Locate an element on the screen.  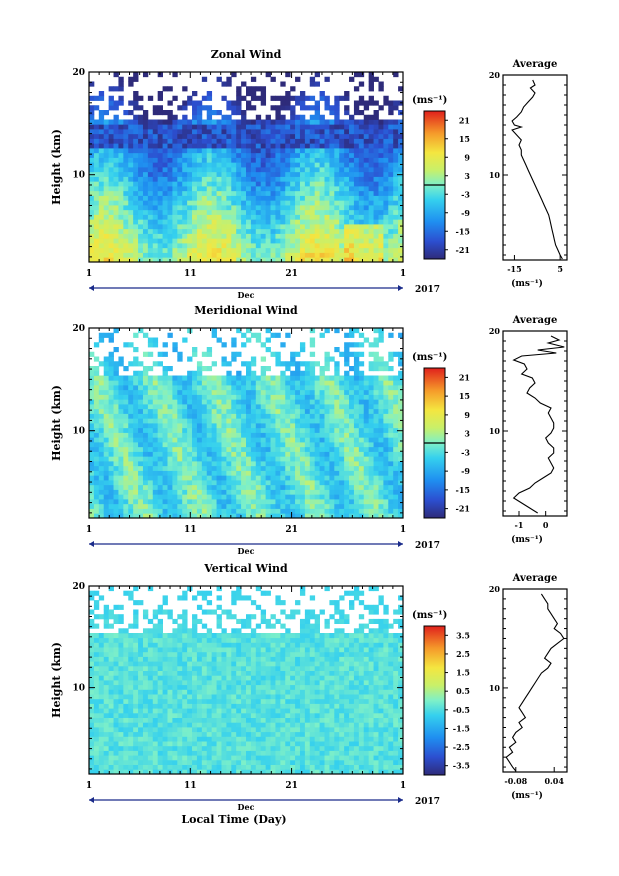
colorbar is located at coordinates (434, 700).